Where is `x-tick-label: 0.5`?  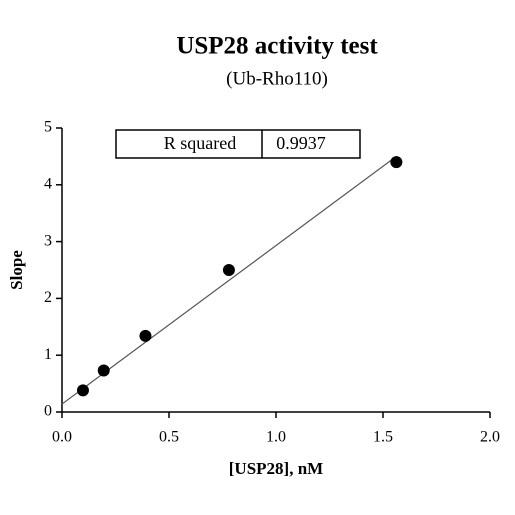
x-tick-label: 0.5 is located at coordinates (169, 437).